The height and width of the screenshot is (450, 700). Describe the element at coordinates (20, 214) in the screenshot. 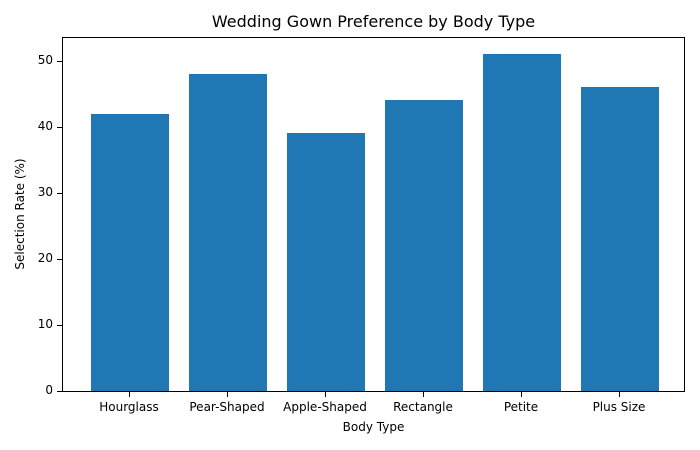

I see `y-axis-label: Selection Rate (%)` at that location.